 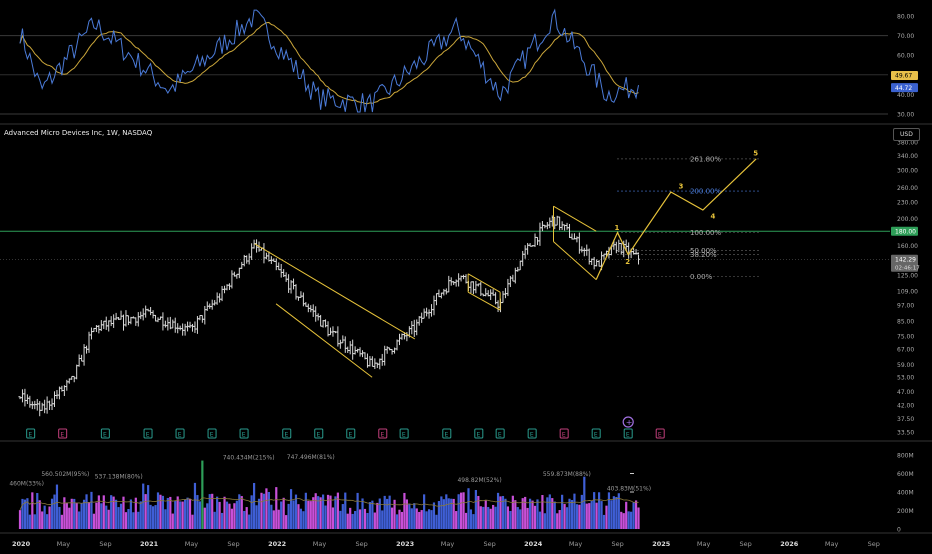 What do you see at coordinates (907, 292) in the screenshot?
I see `price-tick-label: 109.00` at bounding box center [907, 292].